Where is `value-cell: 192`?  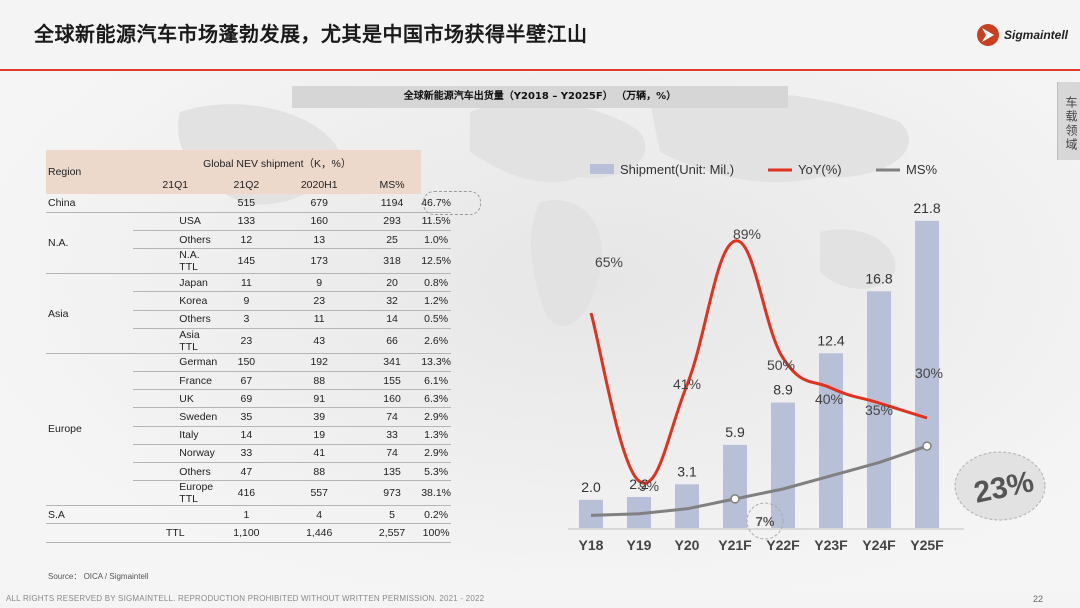
value-cell: 192 is located at coordinates (319, 363).